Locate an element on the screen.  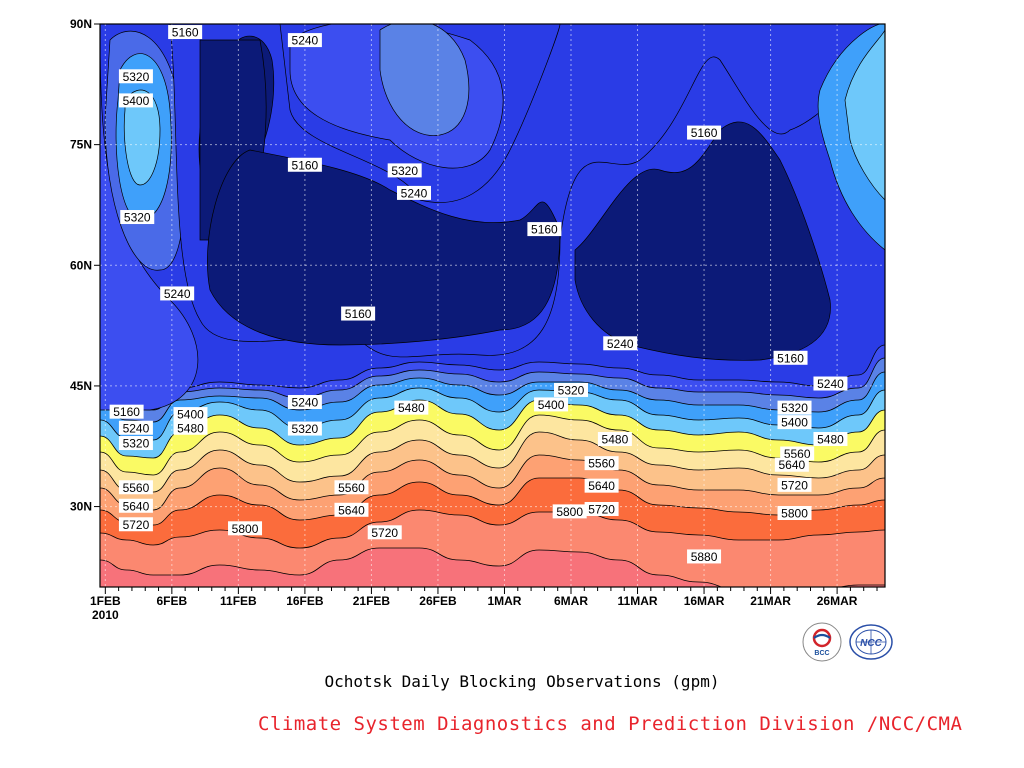
x-tick-label: 6MAR is located at coordinates (571, 601).